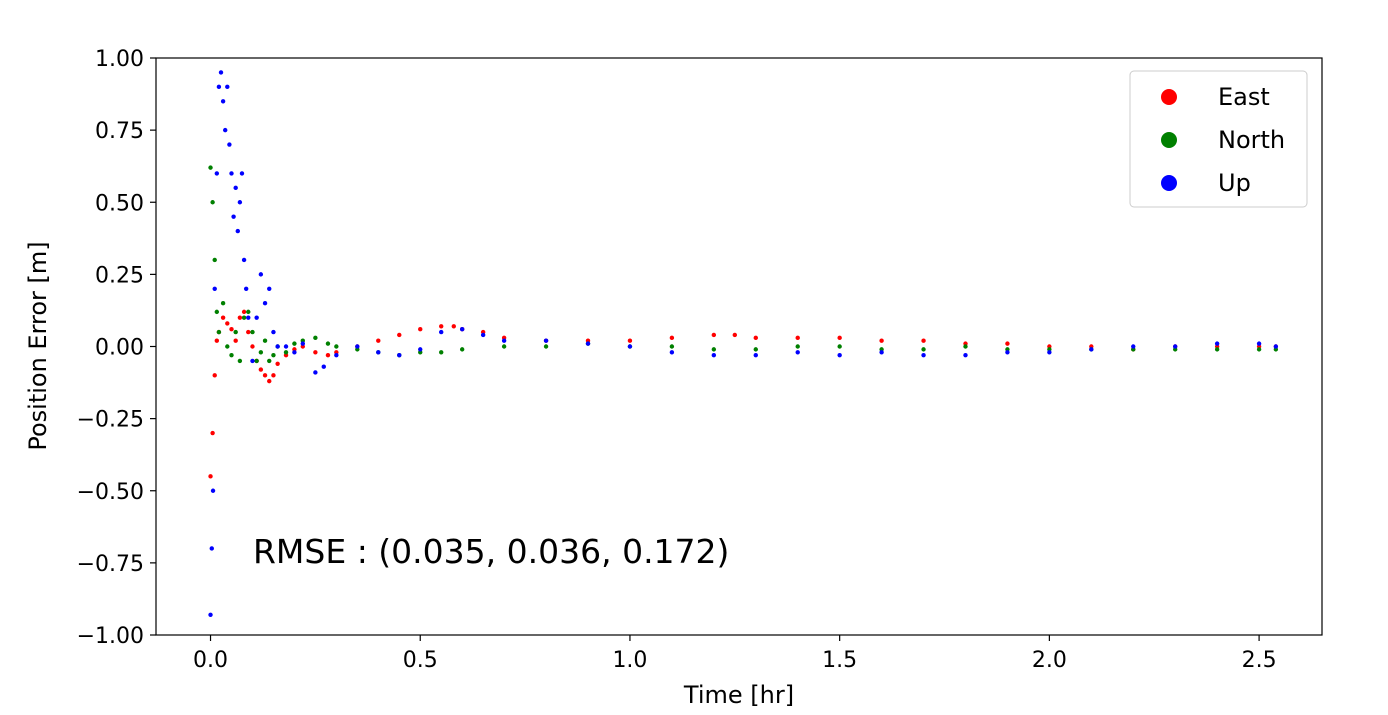 The height and width of the screenshot is (715, 1388). What do you see at coordinates (1169, 140) in the screenshot?
I see `legend-marker-north` at bounding box center [1169, 140].